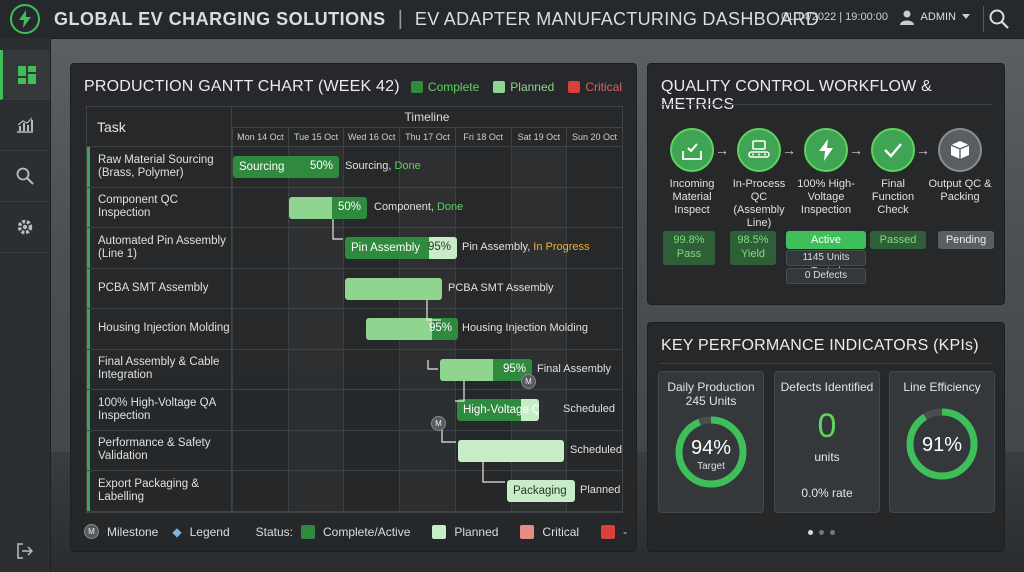 This screenshot has width=1024, height=572. Describe the element at coordinates (906, 17) in the screenshot. I see `user-icon` at that location.